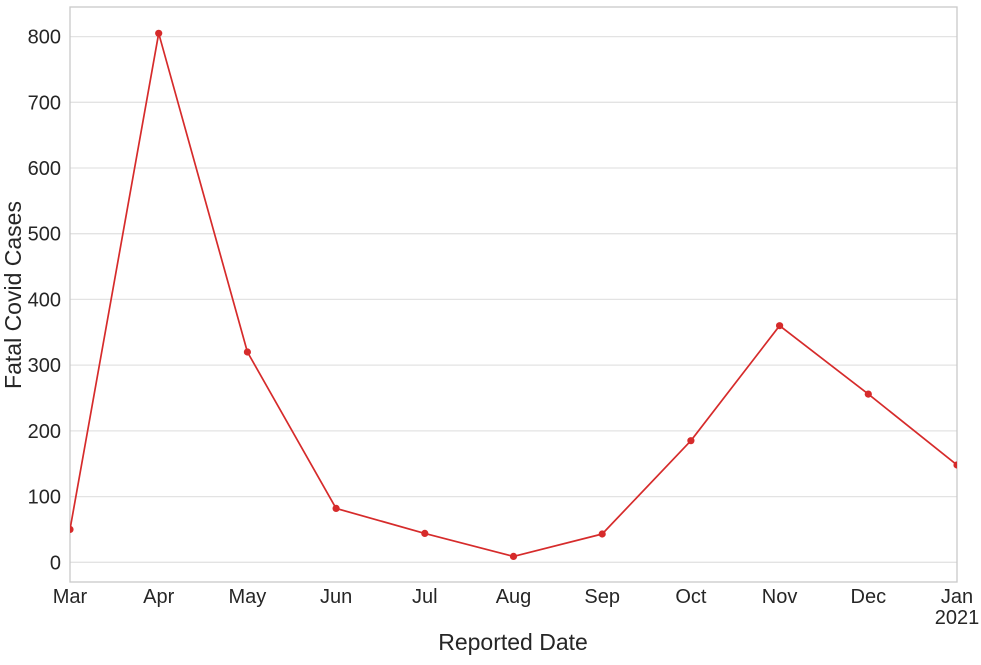 The image size is (981, 665). I want to click on y-axis-tick-labels: 0 100 200 300 400 500 600 700 800, so click(44, 301).